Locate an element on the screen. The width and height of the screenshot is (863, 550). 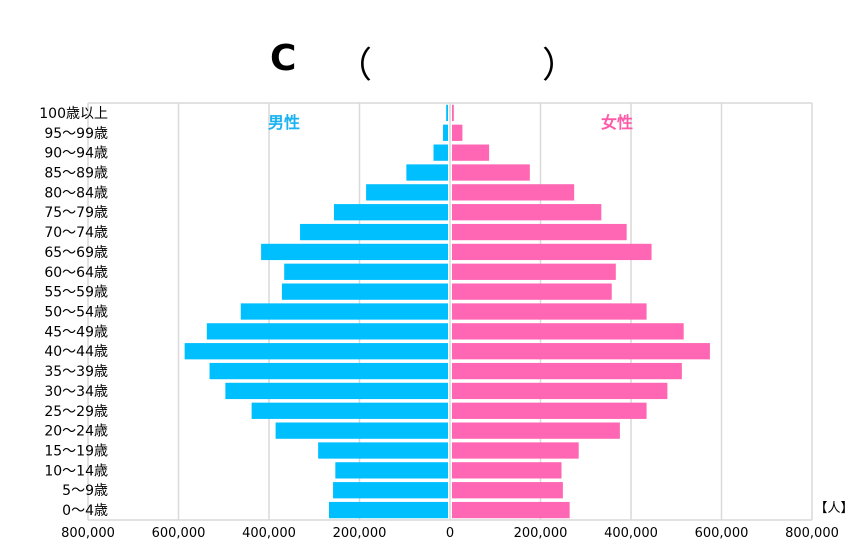
x-tick-label-5: 200,000 is located at coordinates (541, 533).